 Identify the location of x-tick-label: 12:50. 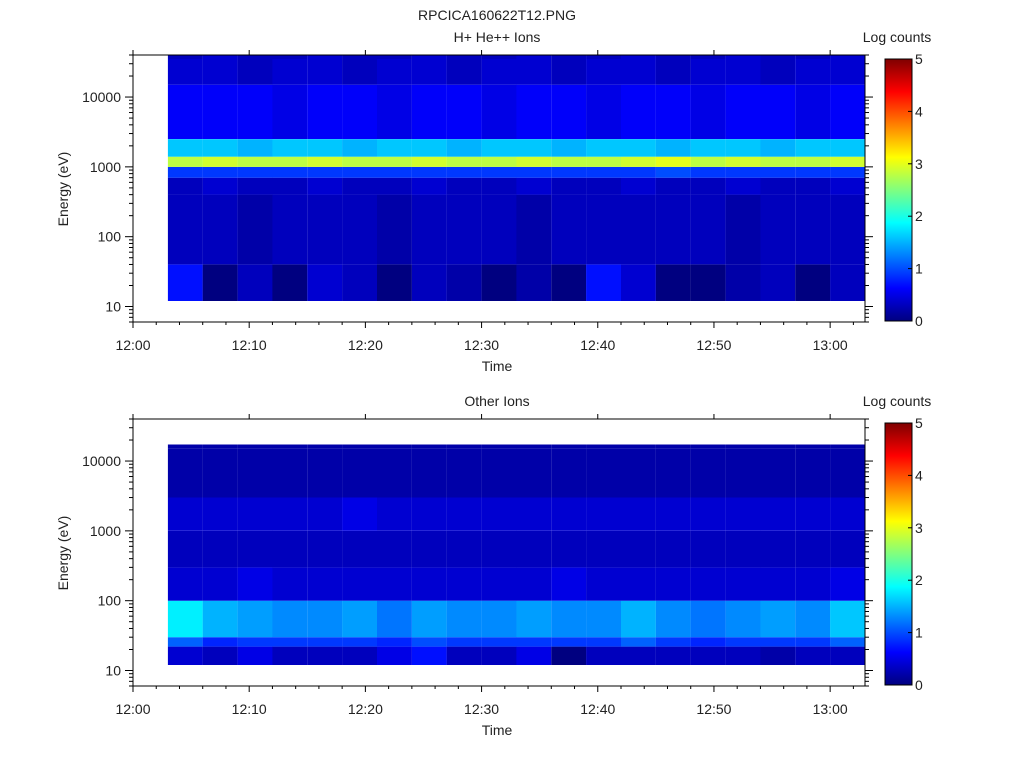
(713, 709).